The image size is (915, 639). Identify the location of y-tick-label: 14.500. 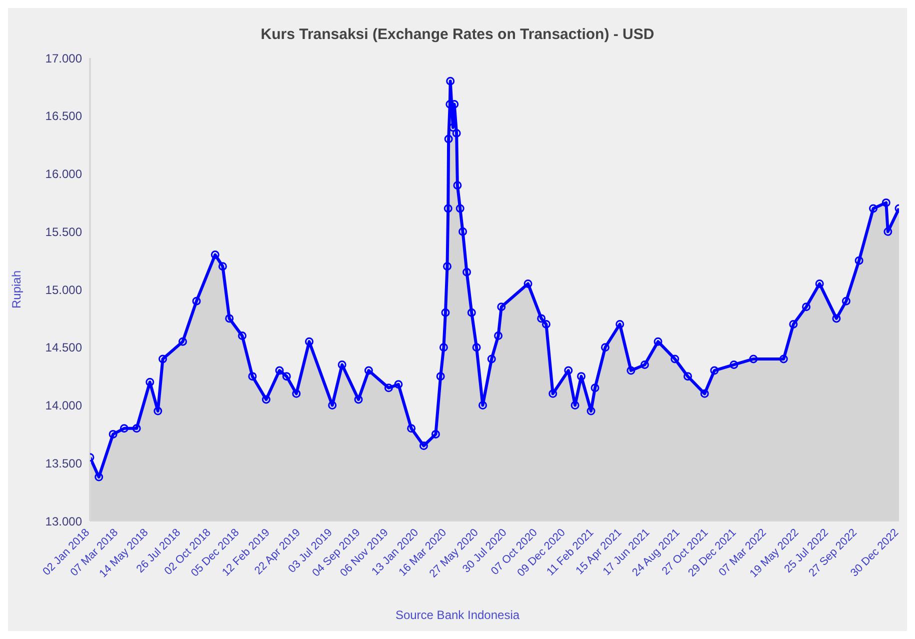
(63, 347).